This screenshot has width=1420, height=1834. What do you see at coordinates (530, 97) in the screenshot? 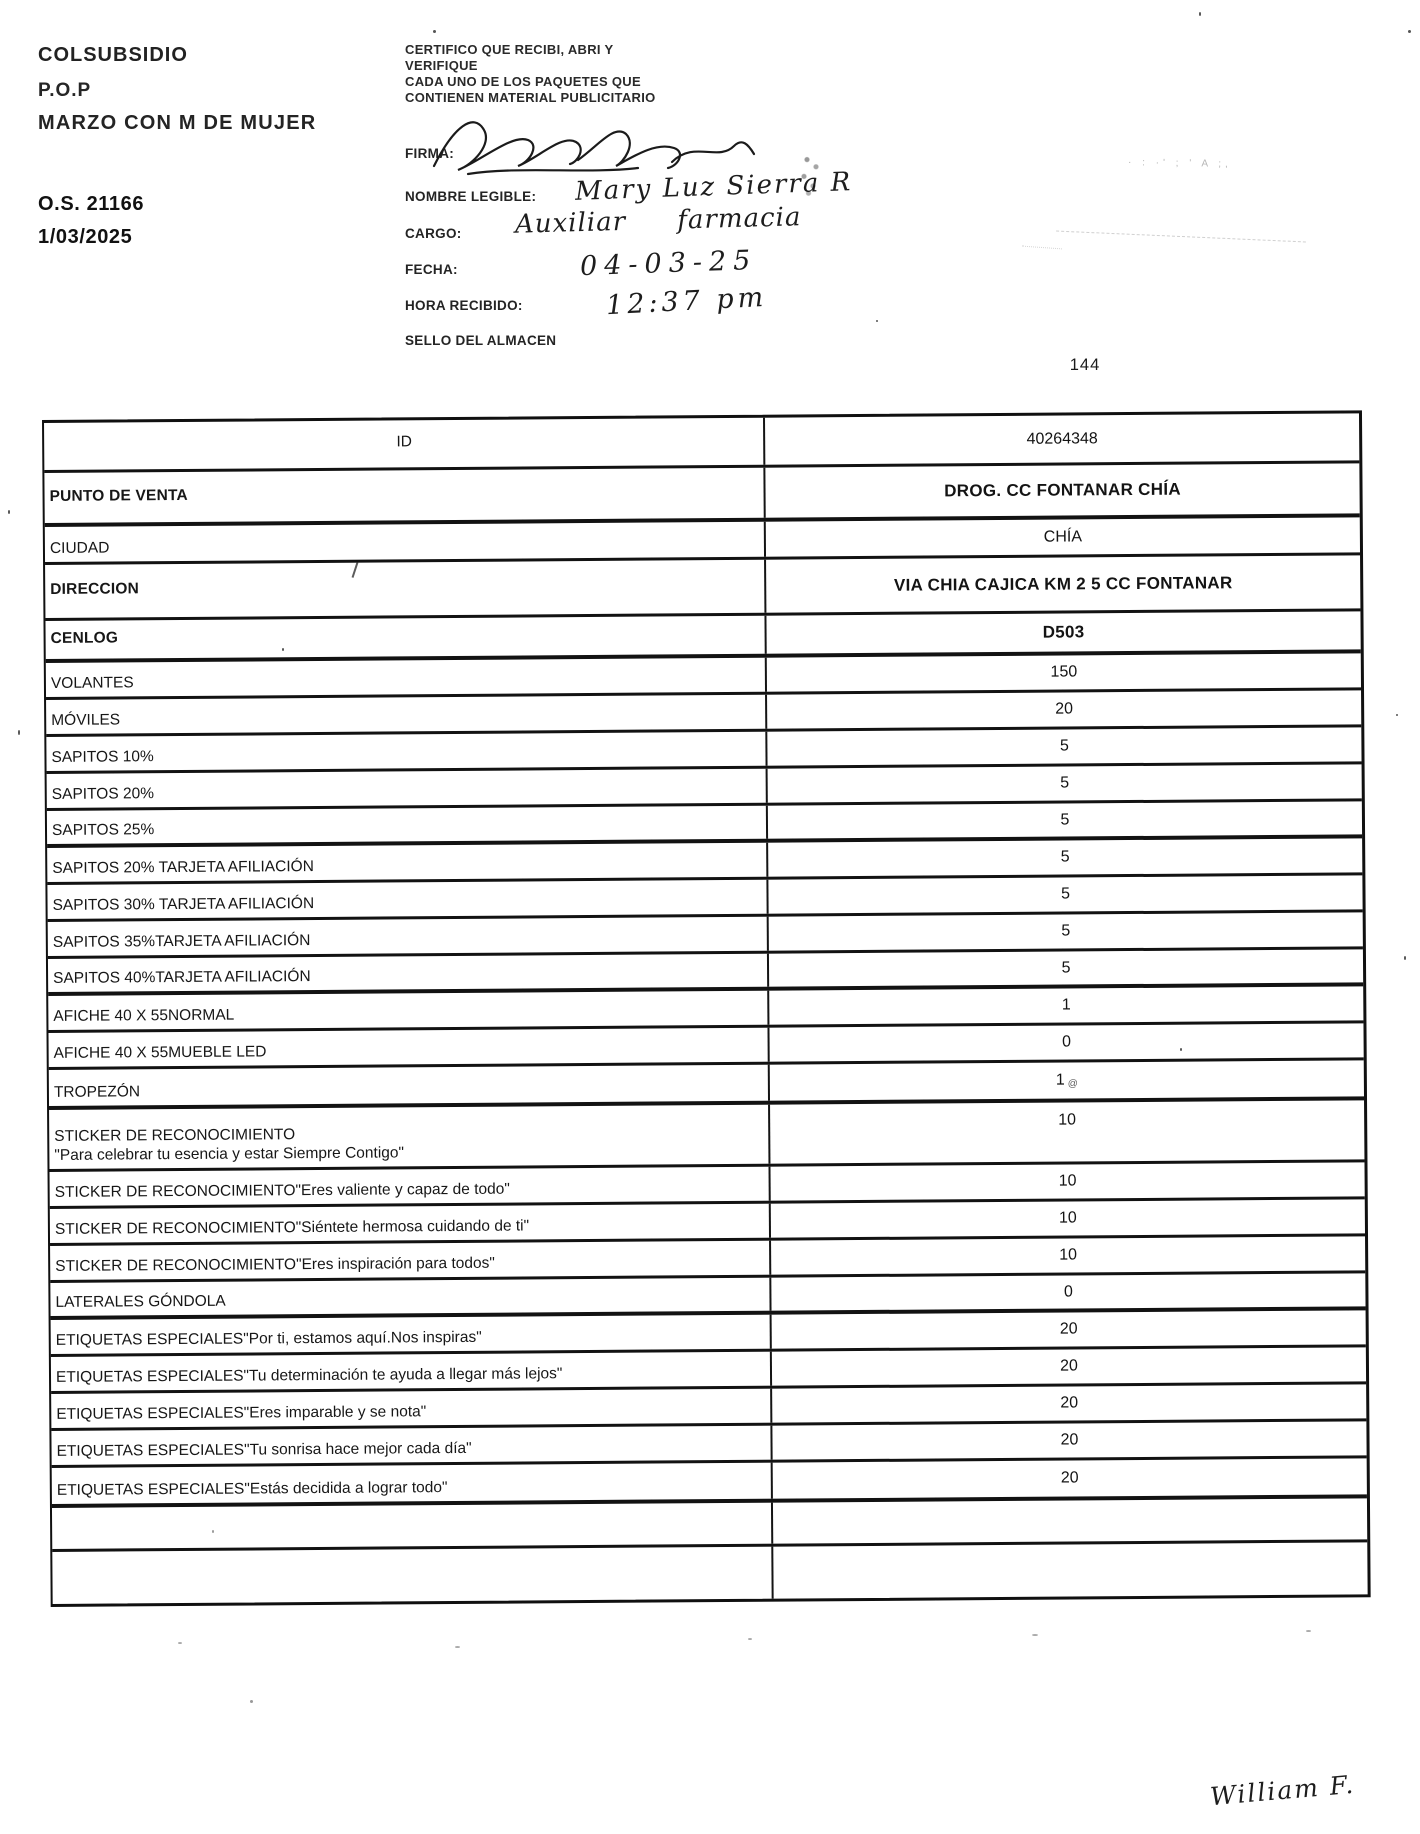
I see `certification-line: CONTIENEN MATERIAL PUBLICITARIO` at bounding box center [530, 97].